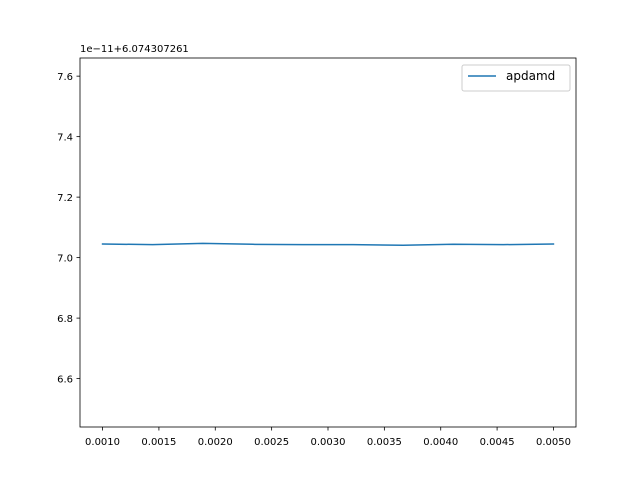 This screenshot has height=480, width=640. I want to click on x-tick-label: 0.0010, so click(102, 442).